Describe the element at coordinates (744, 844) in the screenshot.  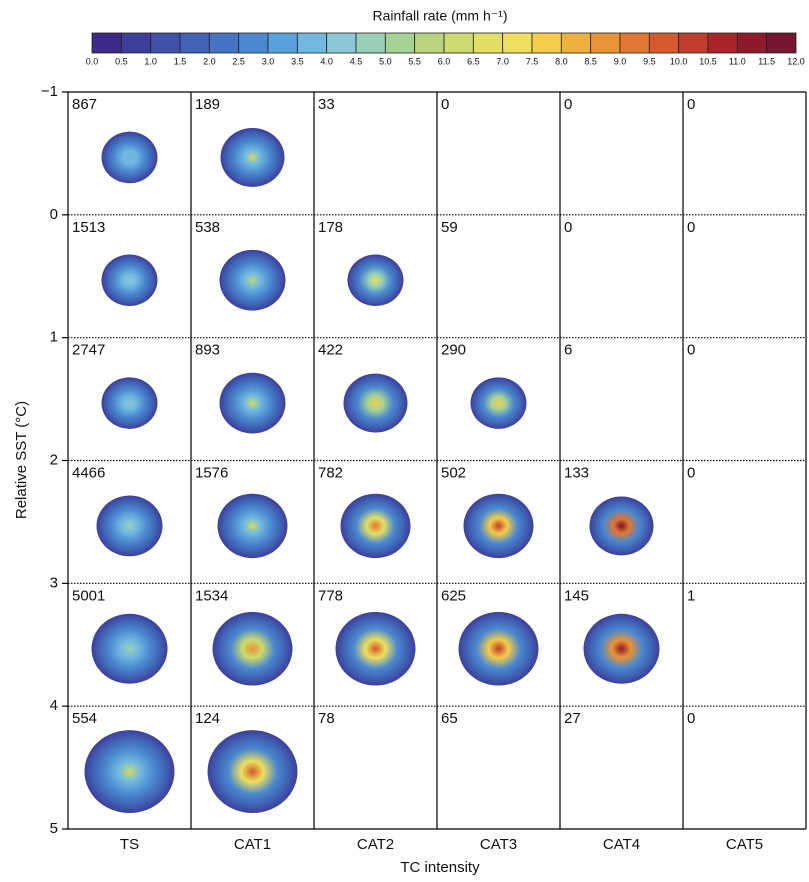
I see `x-tick-label: CAT5` at that location.